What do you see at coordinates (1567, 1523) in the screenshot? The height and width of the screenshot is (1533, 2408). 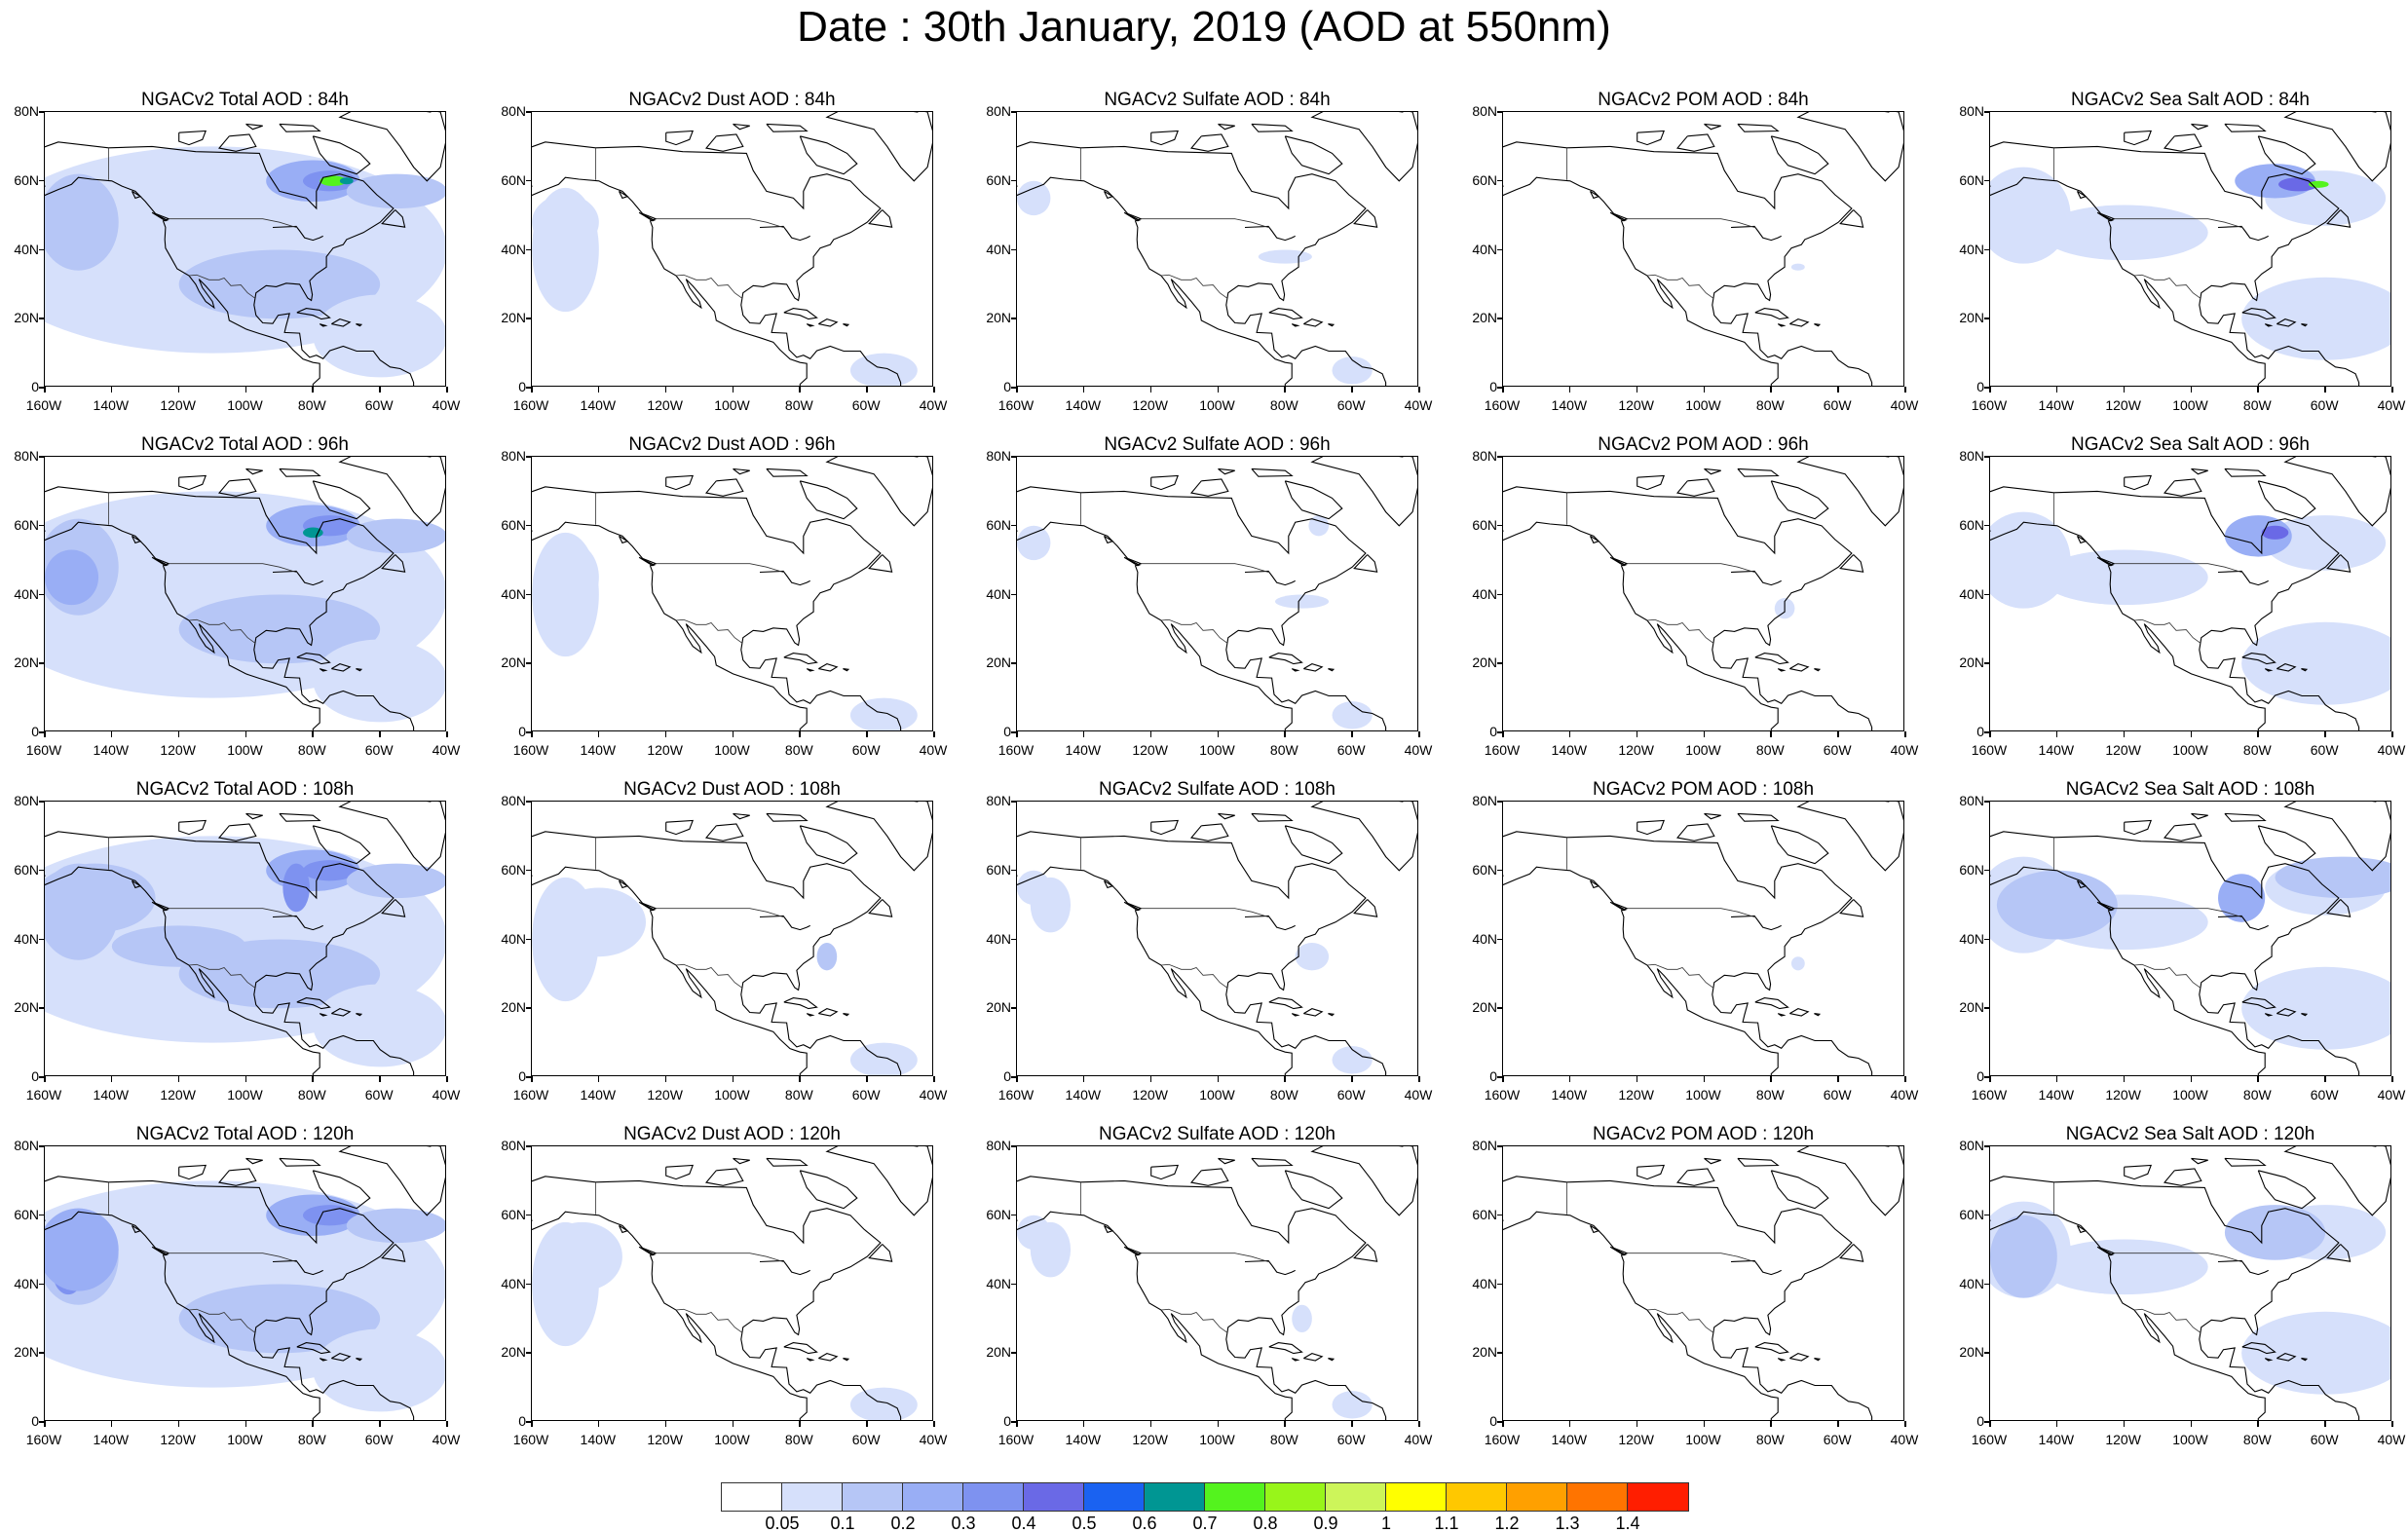 I see `colorbar-label: 1.3` at bounding box center [1567, 1523].